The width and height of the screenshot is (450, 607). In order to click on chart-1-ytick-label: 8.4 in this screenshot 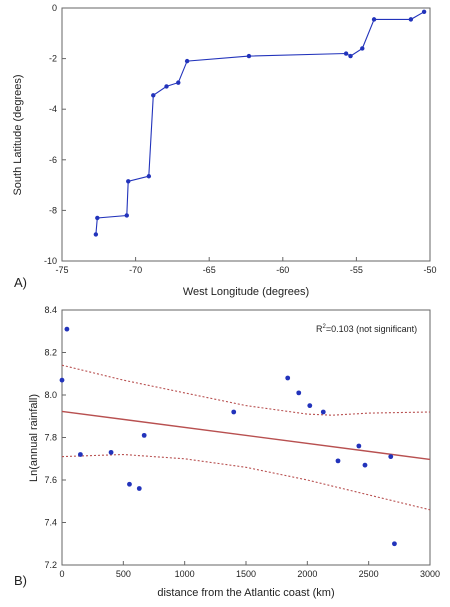, I will do `click(50, 310)`.